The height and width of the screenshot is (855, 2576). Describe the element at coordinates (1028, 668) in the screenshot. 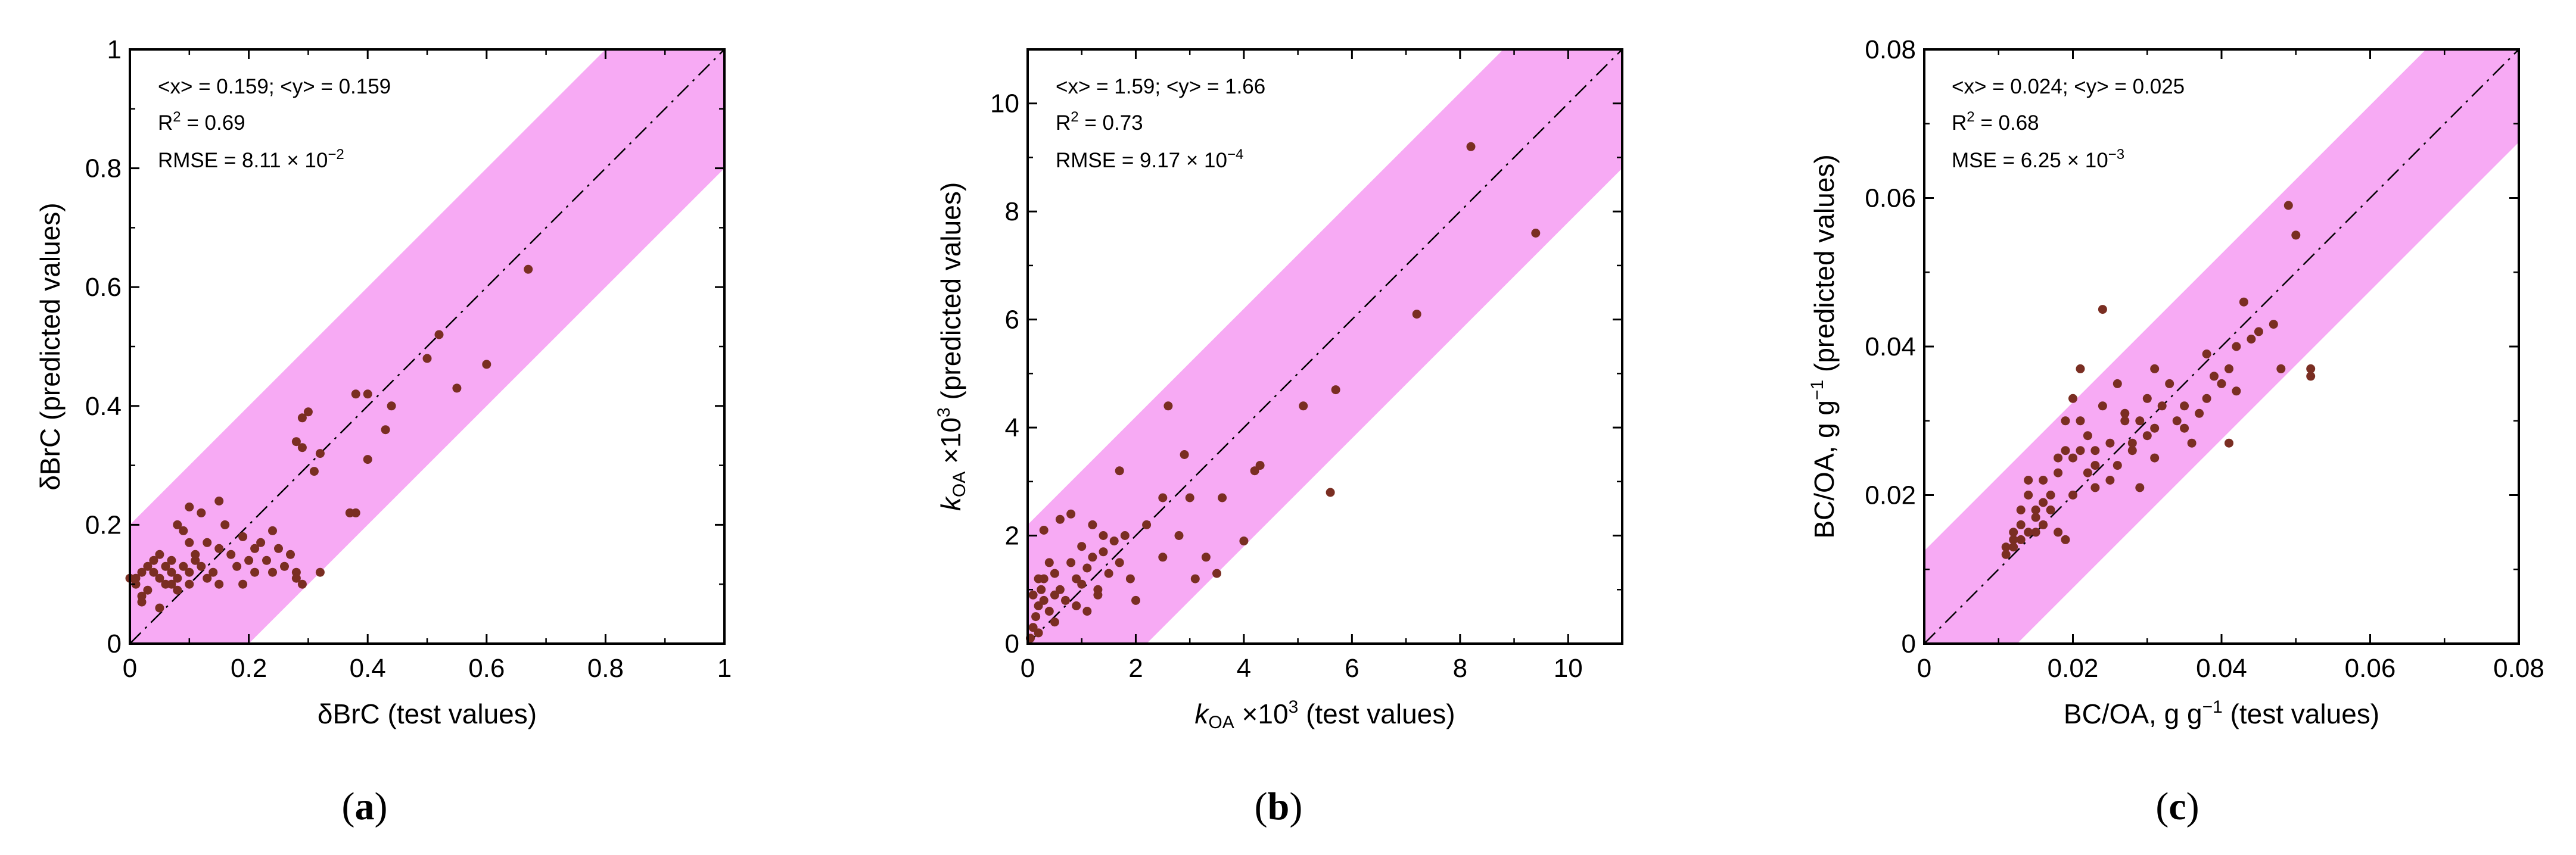

I see `x-tick-label: 0` at that location.